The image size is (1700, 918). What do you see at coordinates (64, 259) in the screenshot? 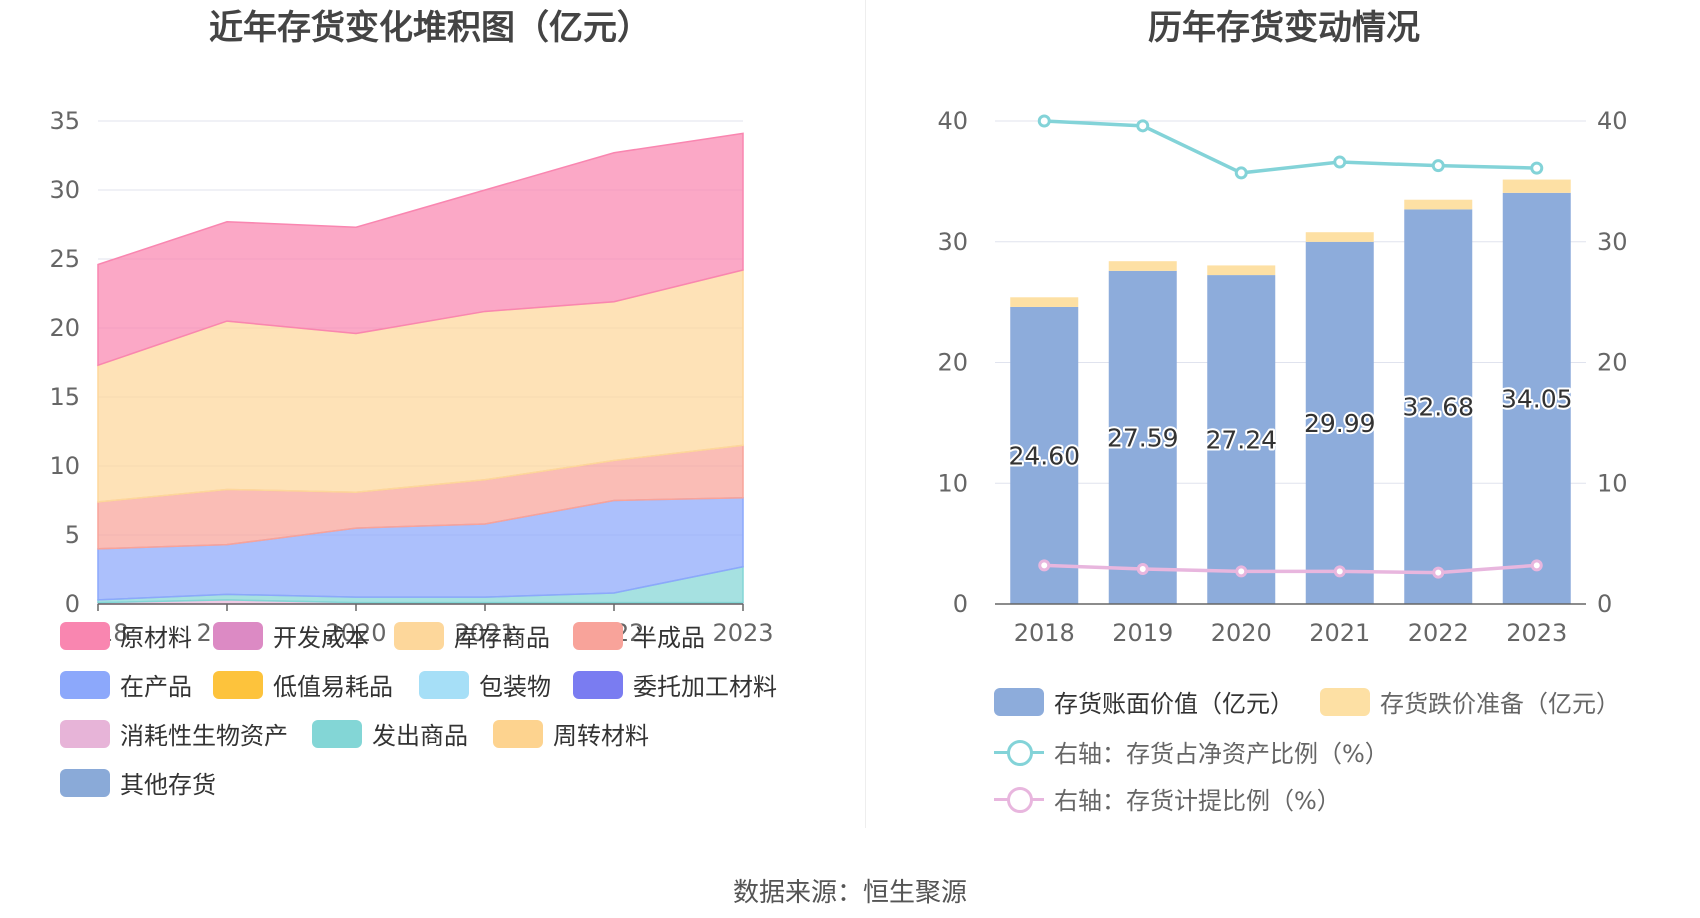
I see `y-tick-label: 25` at bounding box center [64, 259].